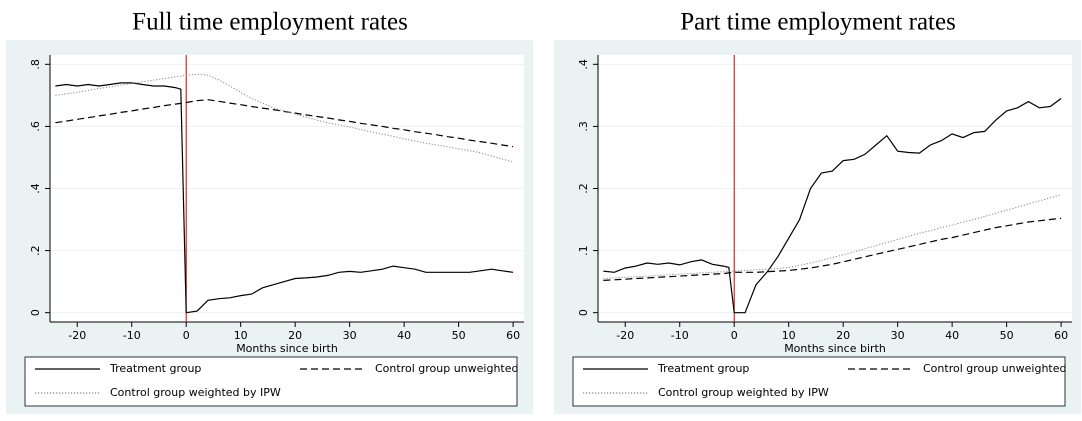 The height and width of the screenshot is (421, 1082). Describe the element at coordinates (818, 22) in the screenshot. I see `chart-title: Part time employment rates` at that location.